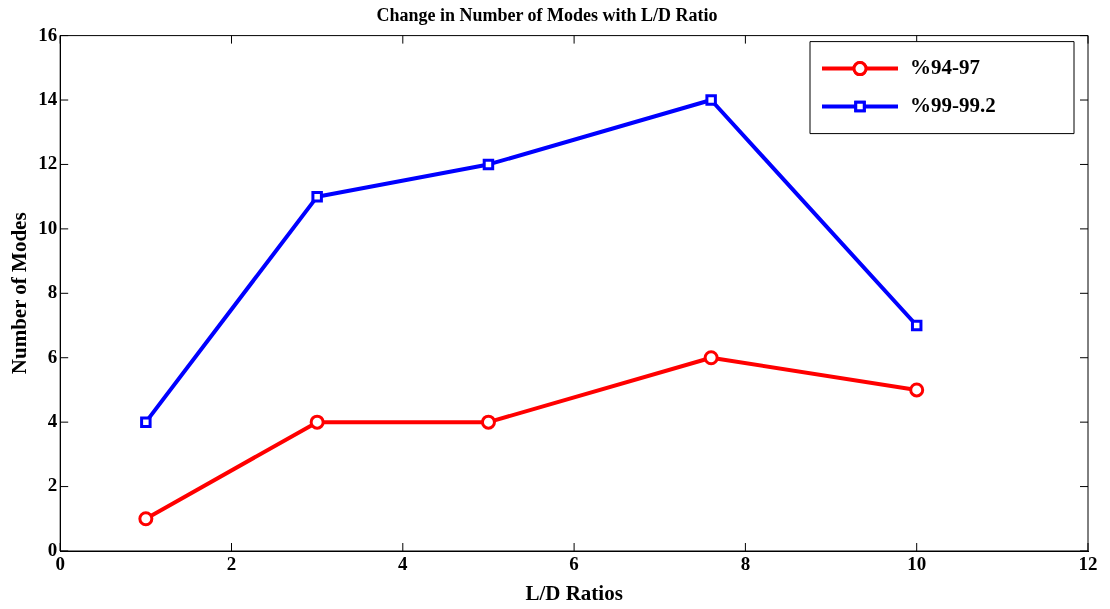 Image resolution: width=1110 pixels, height=609 pixels. What do you see at coordinates (403, 564) in the screenshot?
I see `x-tick-label: 4` at bounding box center [403, 564].